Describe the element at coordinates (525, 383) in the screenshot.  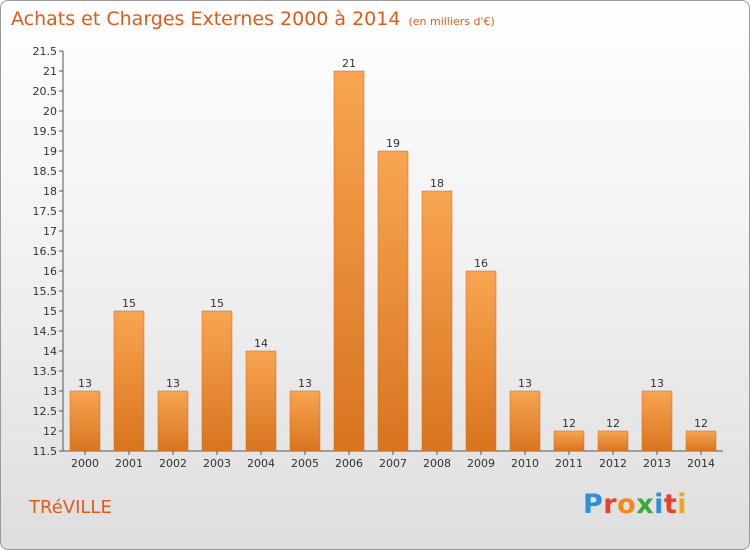
I see `value-label-2010: 13` at that location.